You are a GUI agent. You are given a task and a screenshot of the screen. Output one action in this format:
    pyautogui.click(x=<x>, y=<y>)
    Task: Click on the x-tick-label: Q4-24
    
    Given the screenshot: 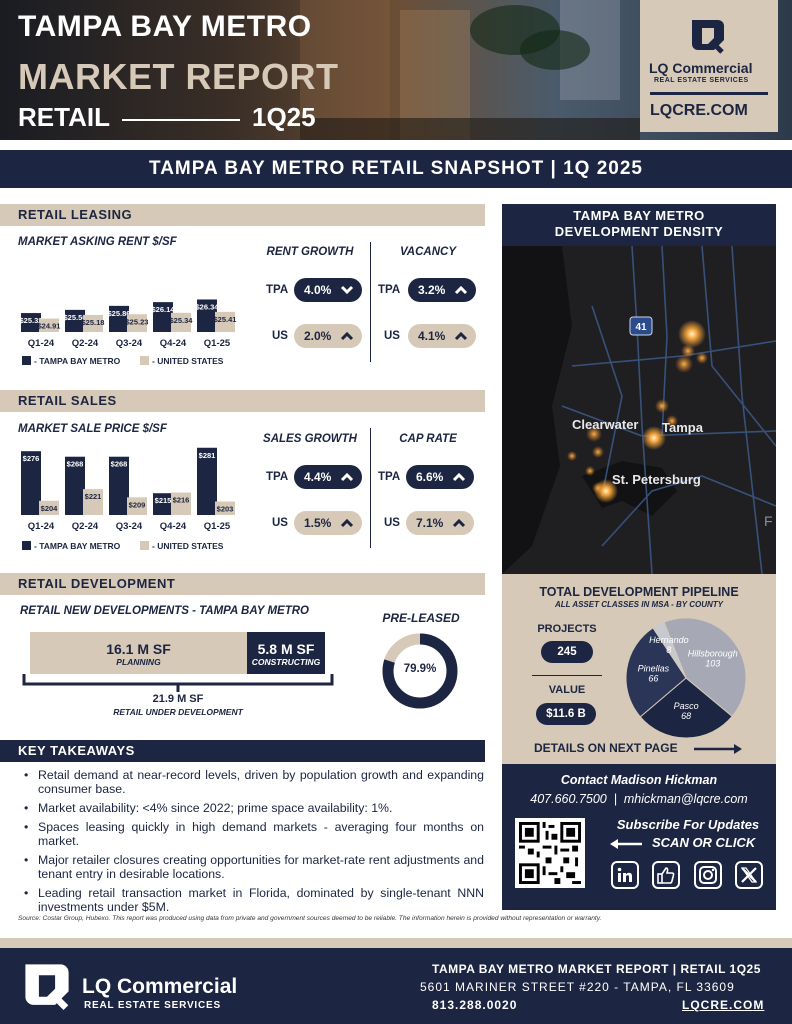 What is the action you would take?
    pyautogui.click(x=173, y=343)
    